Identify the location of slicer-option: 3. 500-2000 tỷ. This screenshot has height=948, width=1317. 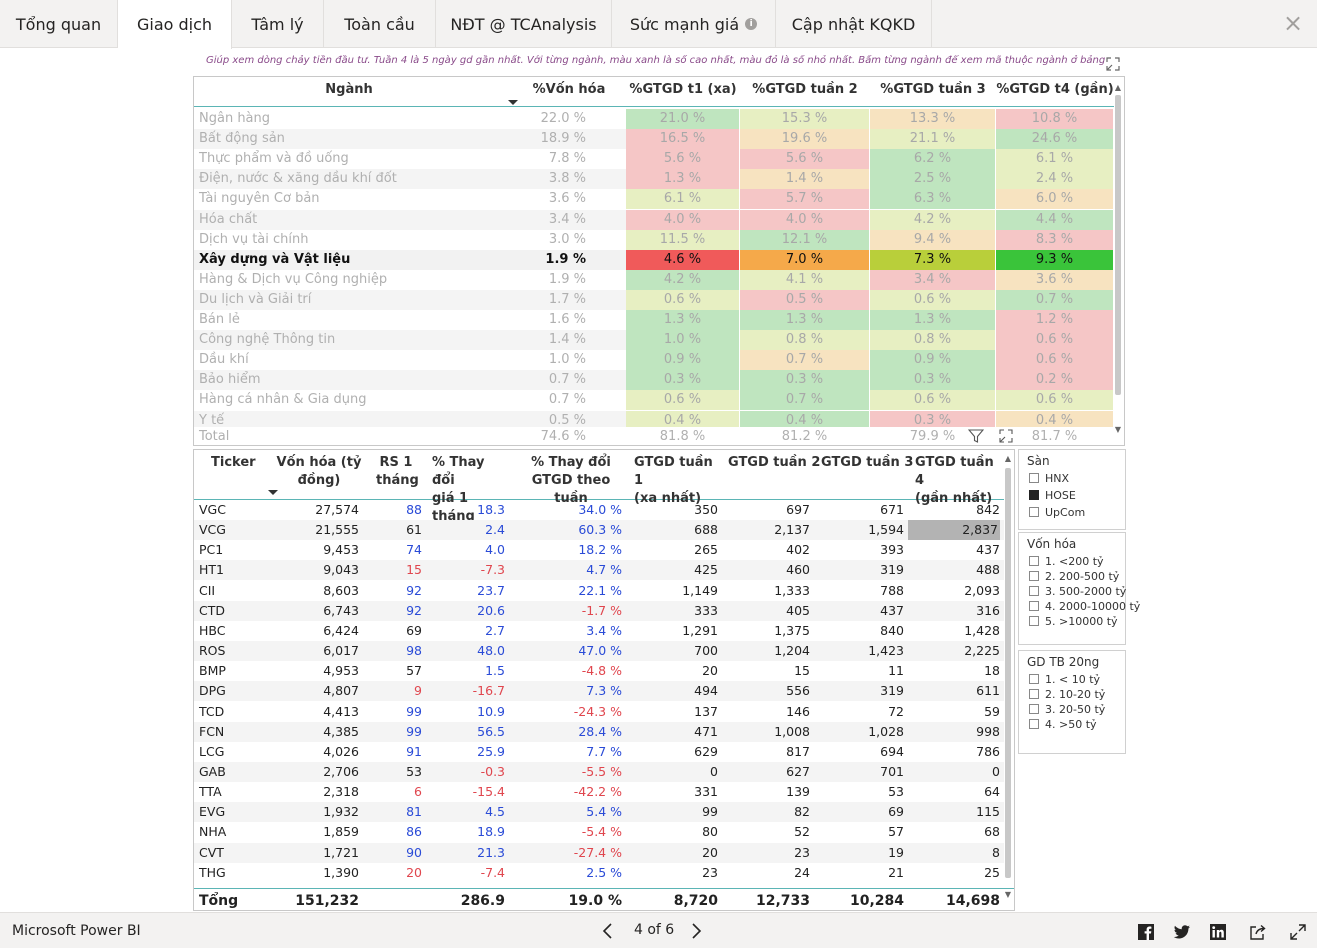
(1077, 592).